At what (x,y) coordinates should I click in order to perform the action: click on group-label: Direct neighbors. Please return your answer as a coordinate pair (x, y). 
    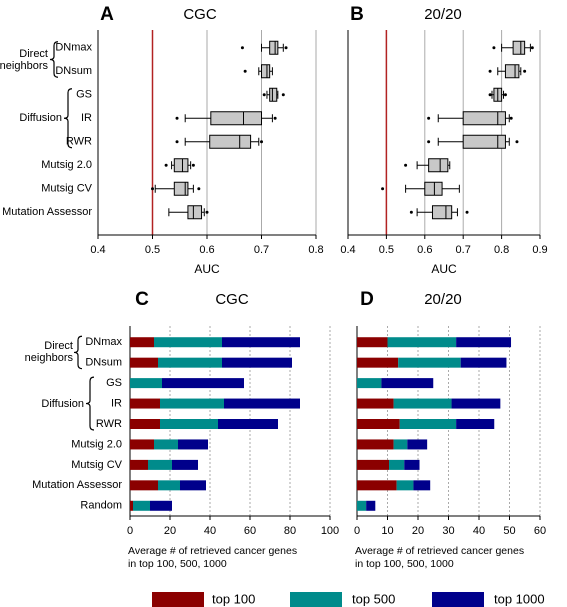
    Looking at the image, I should click on (48, 352).